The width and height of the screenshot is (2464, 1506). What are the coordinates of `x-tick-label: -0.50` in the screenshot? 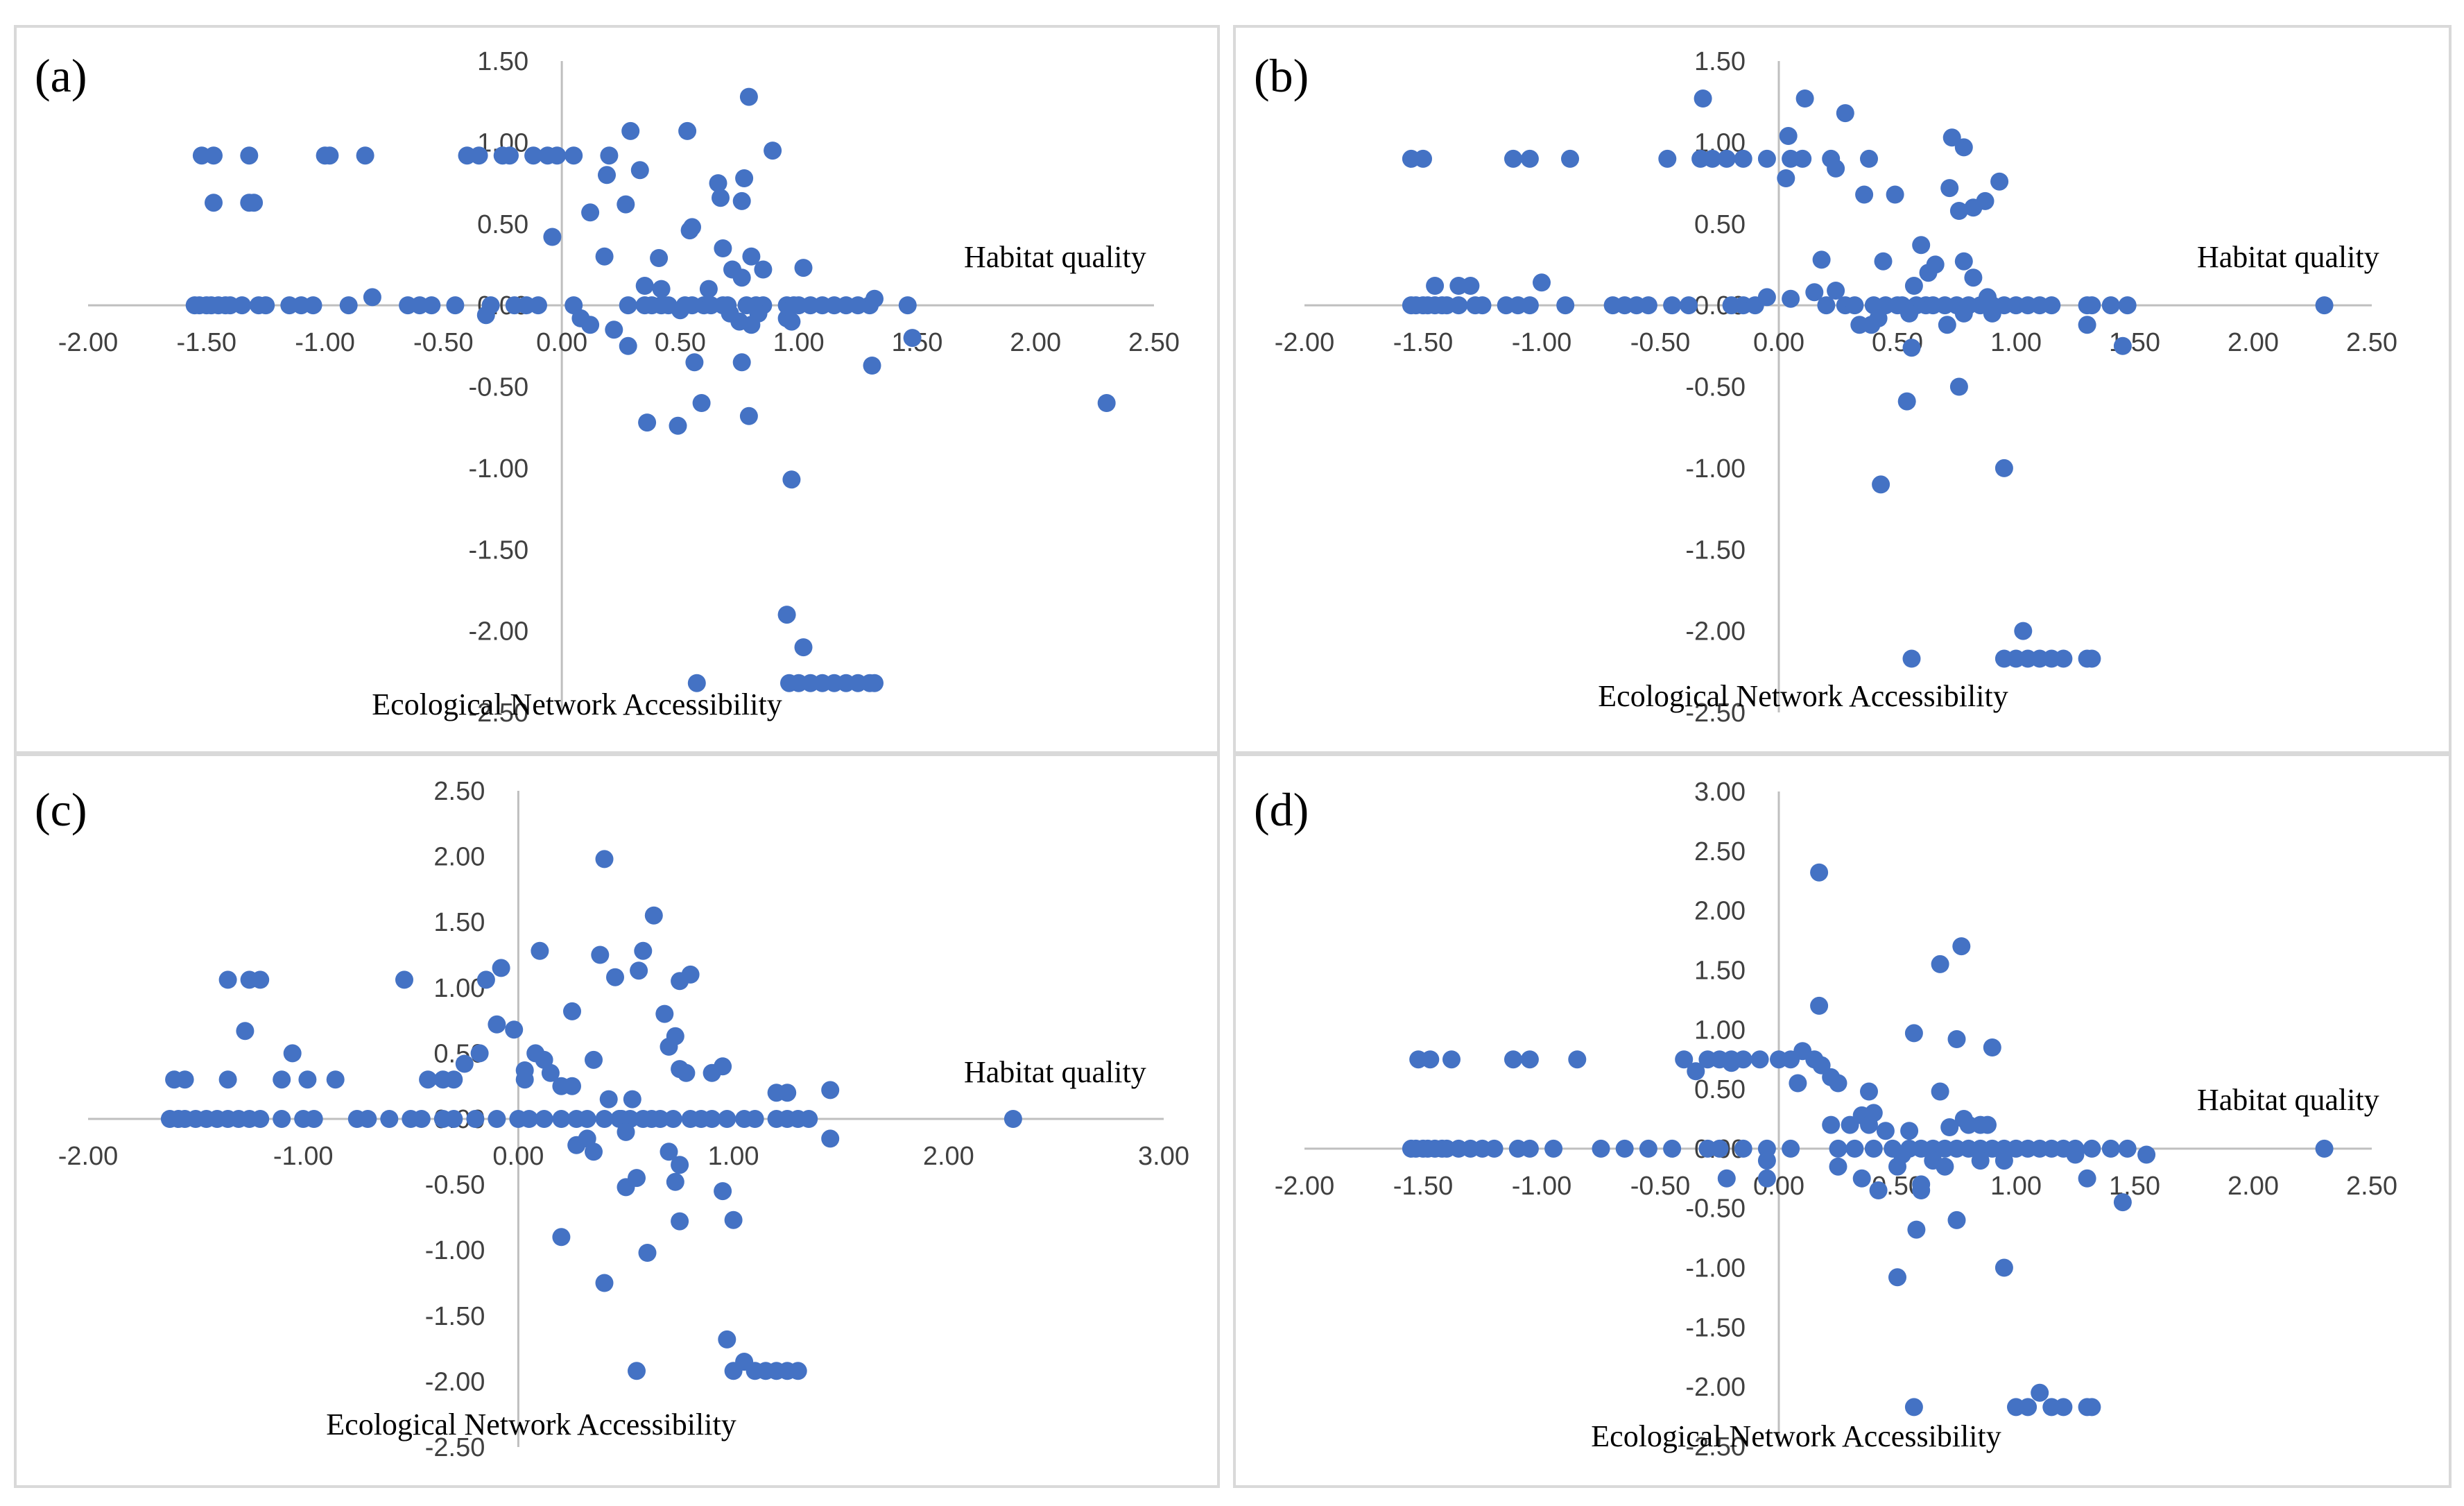 It's located at (1661, 343).